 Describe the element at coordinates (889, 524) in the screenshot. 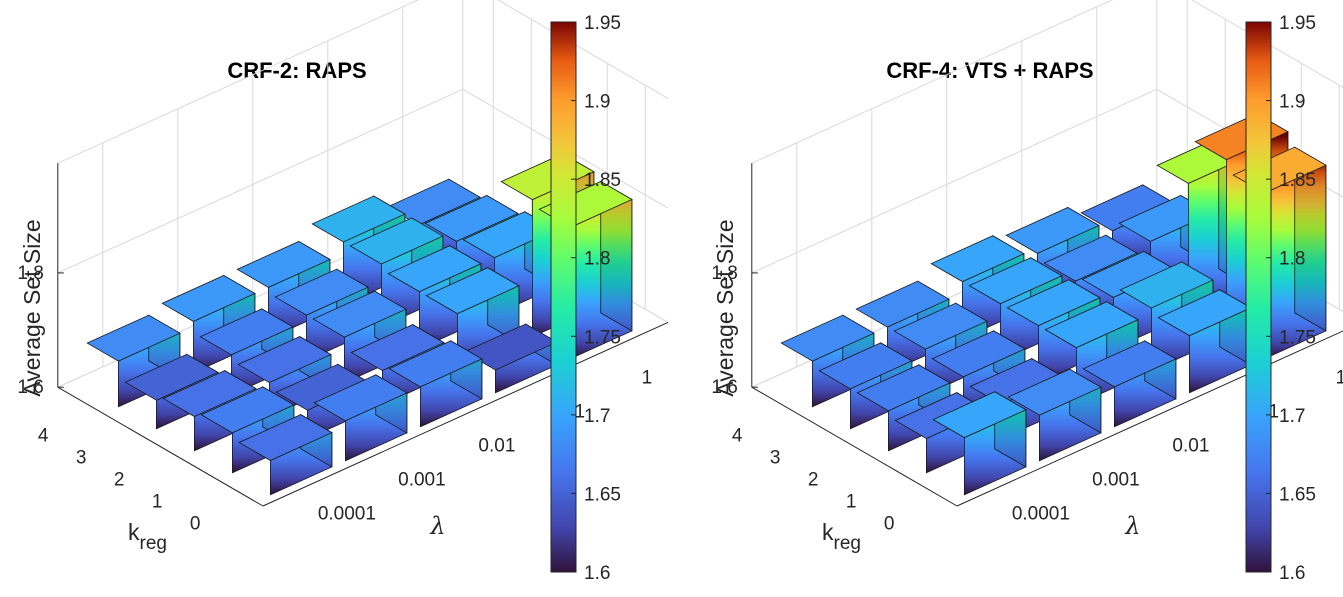

I see `y-tick-label: 0` at that location.